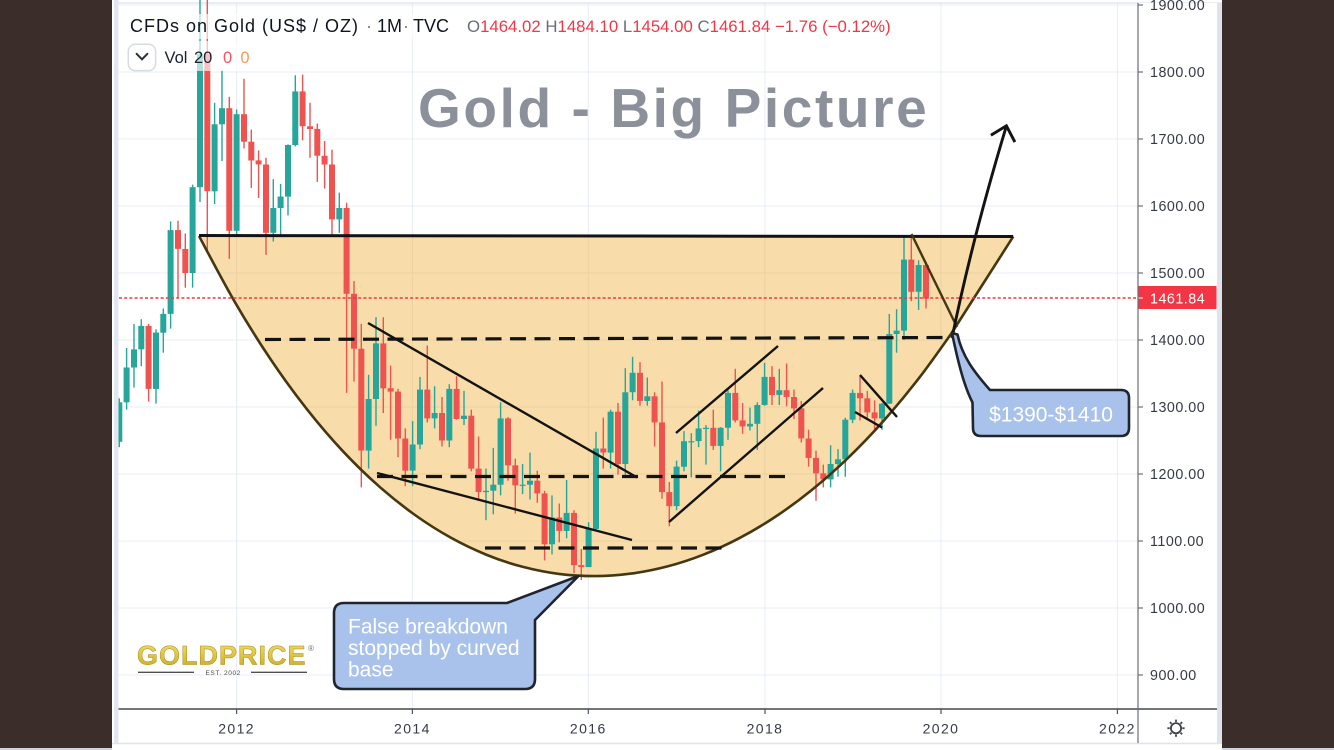 The width and height of the screenshot is (1334, 750). Describe the element at coordinates (1177, 609) in the screenshot. I see `svg-text: 1000.00` at that location.